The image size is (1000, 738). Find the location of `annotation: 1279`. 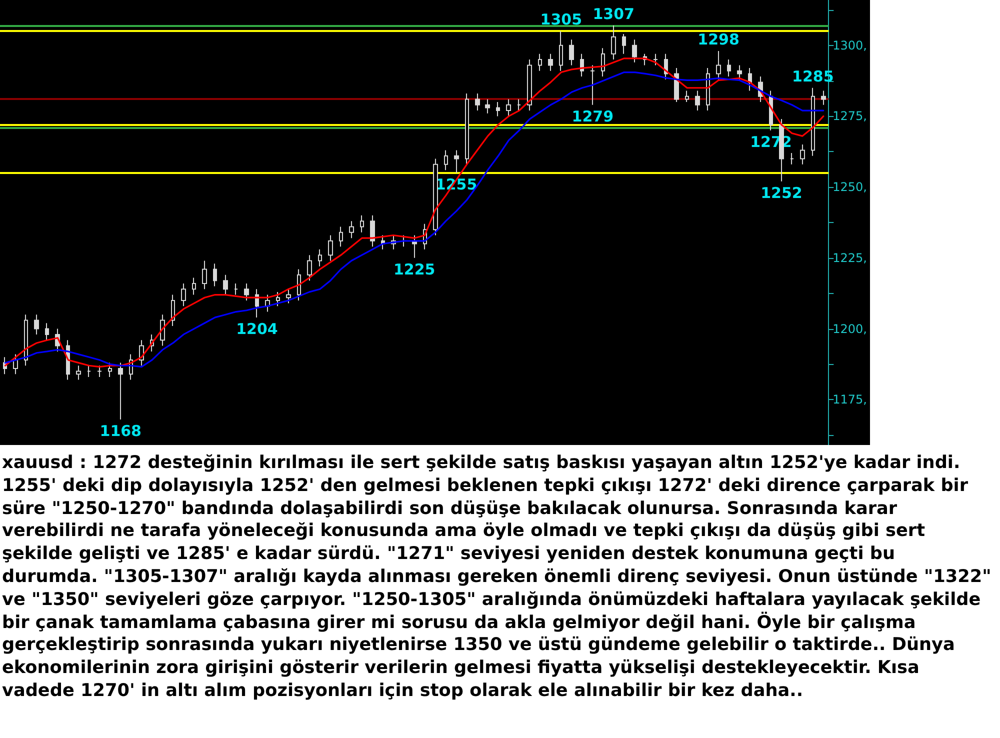

annotation: 1279 is located at coordinates (593, 116).